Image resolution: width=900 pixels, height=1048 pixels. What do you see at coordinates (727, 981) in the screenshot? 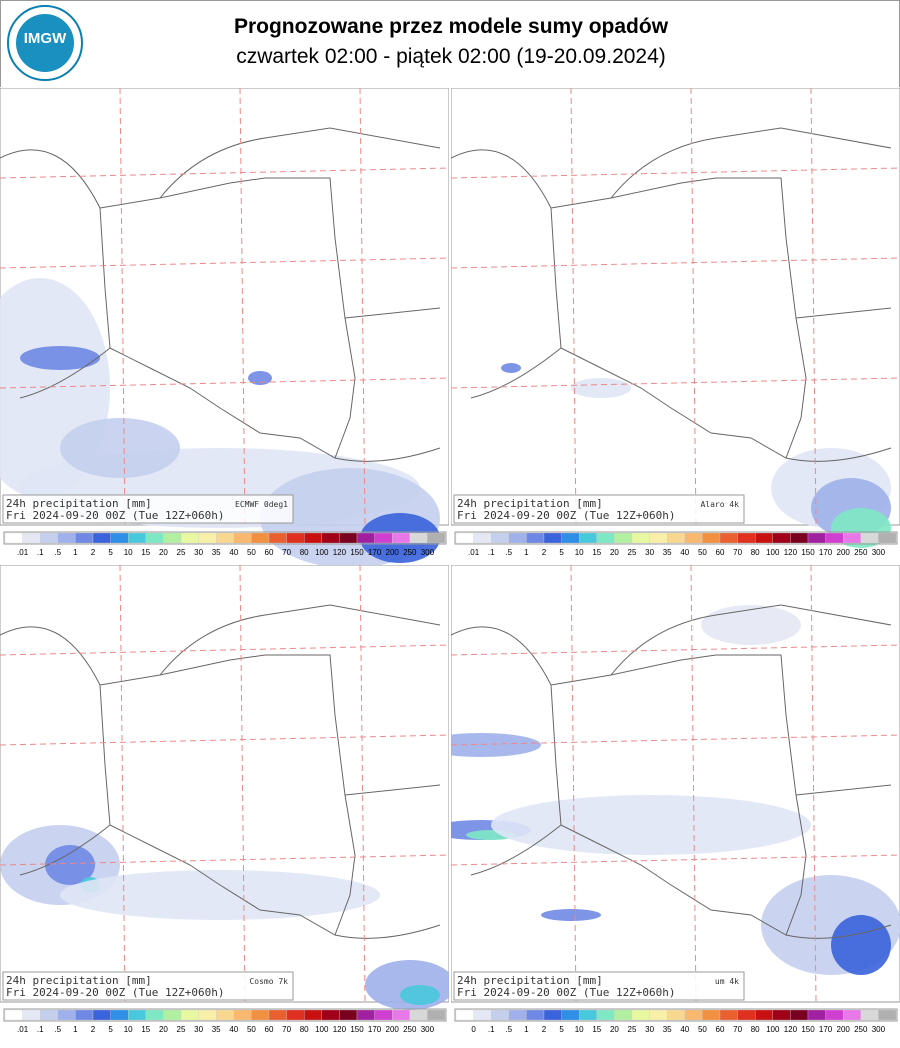
I see `model-name: um 4k` at bounding box center [727, 981].